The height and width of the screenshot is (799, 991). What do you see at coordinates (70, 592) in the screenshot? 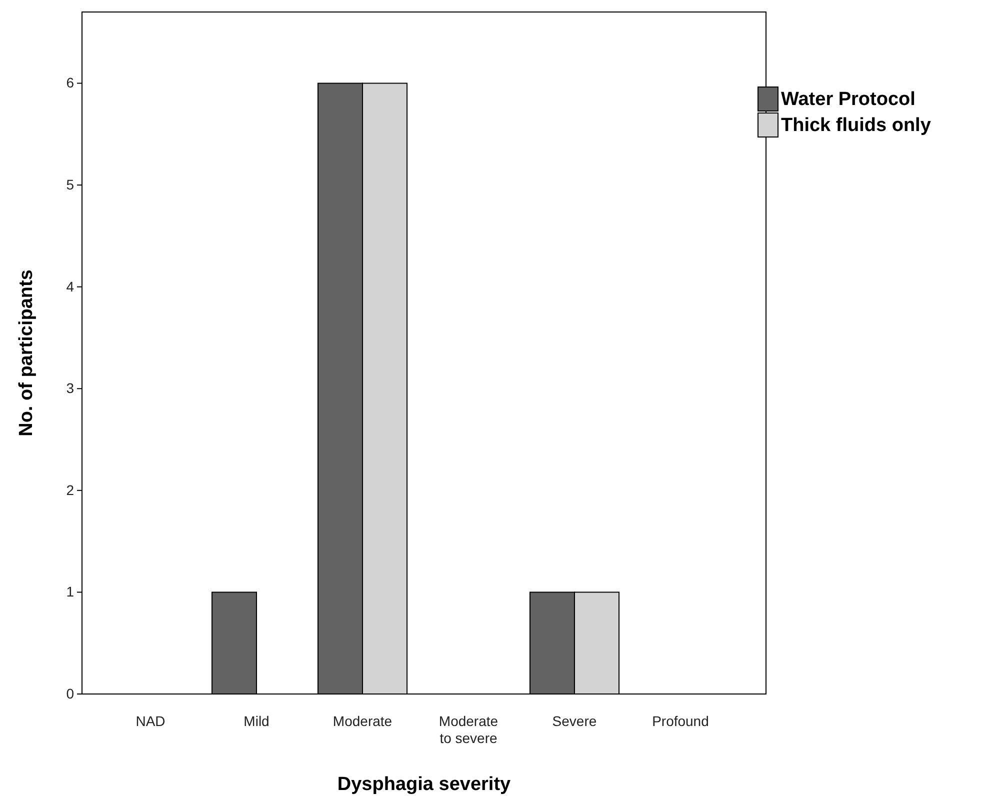
I see `y-tick-label: 1` at bounding box center [70, 592].